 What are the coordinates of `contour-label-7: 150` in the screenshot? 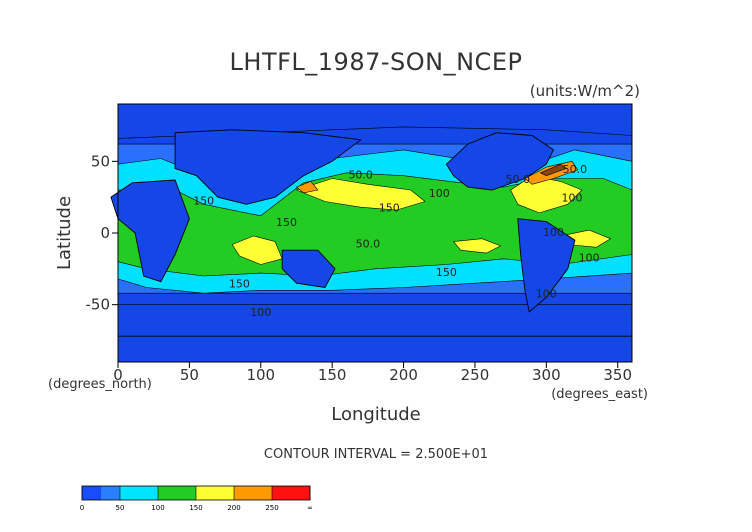 It's located at (239, 284).